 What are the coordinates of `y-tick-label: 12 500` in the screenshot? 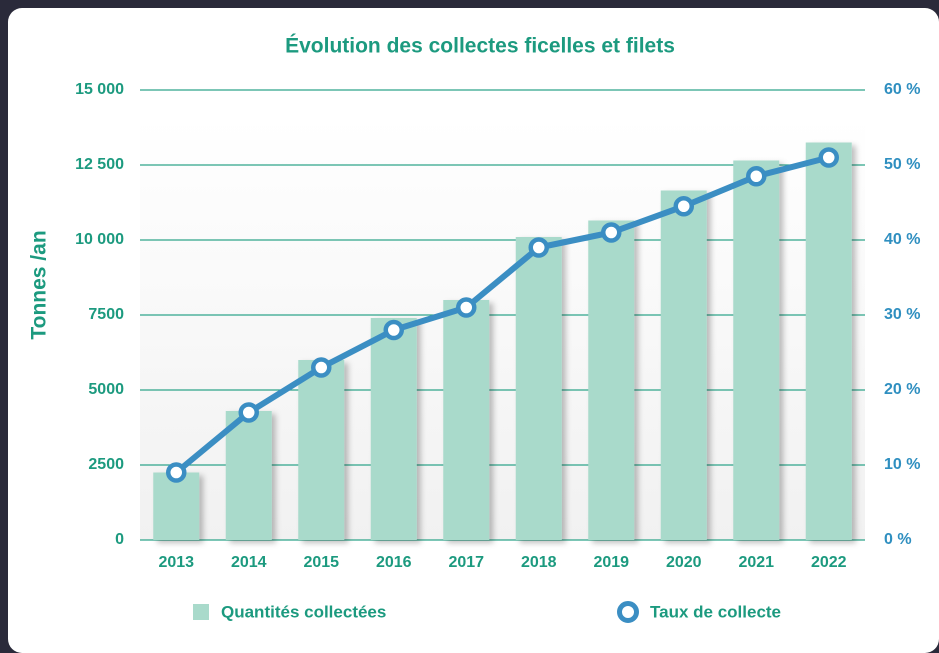 It's located at (99, 164).